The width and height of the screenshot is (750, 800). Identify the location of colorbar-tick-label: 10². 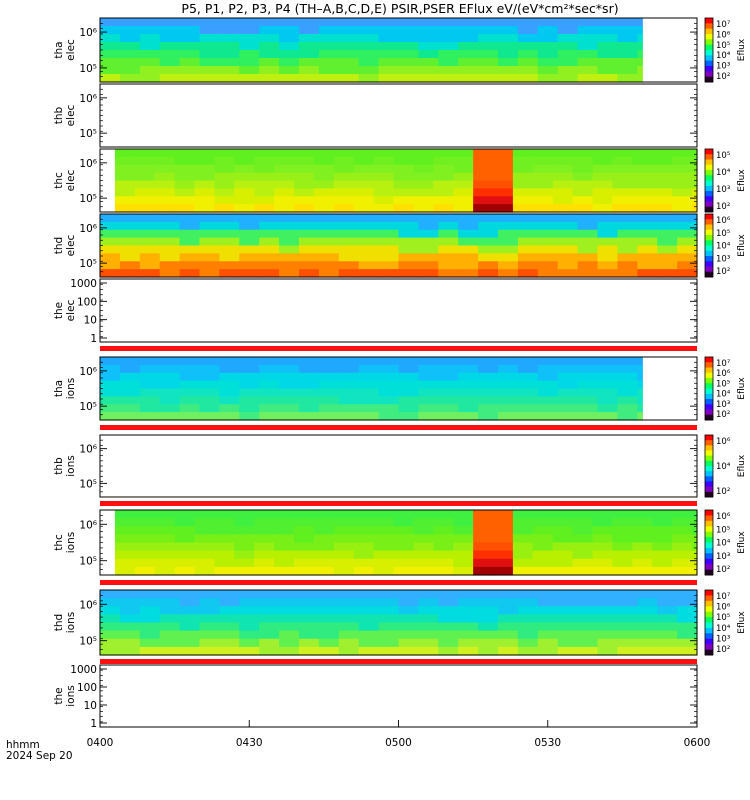
(723, 650).